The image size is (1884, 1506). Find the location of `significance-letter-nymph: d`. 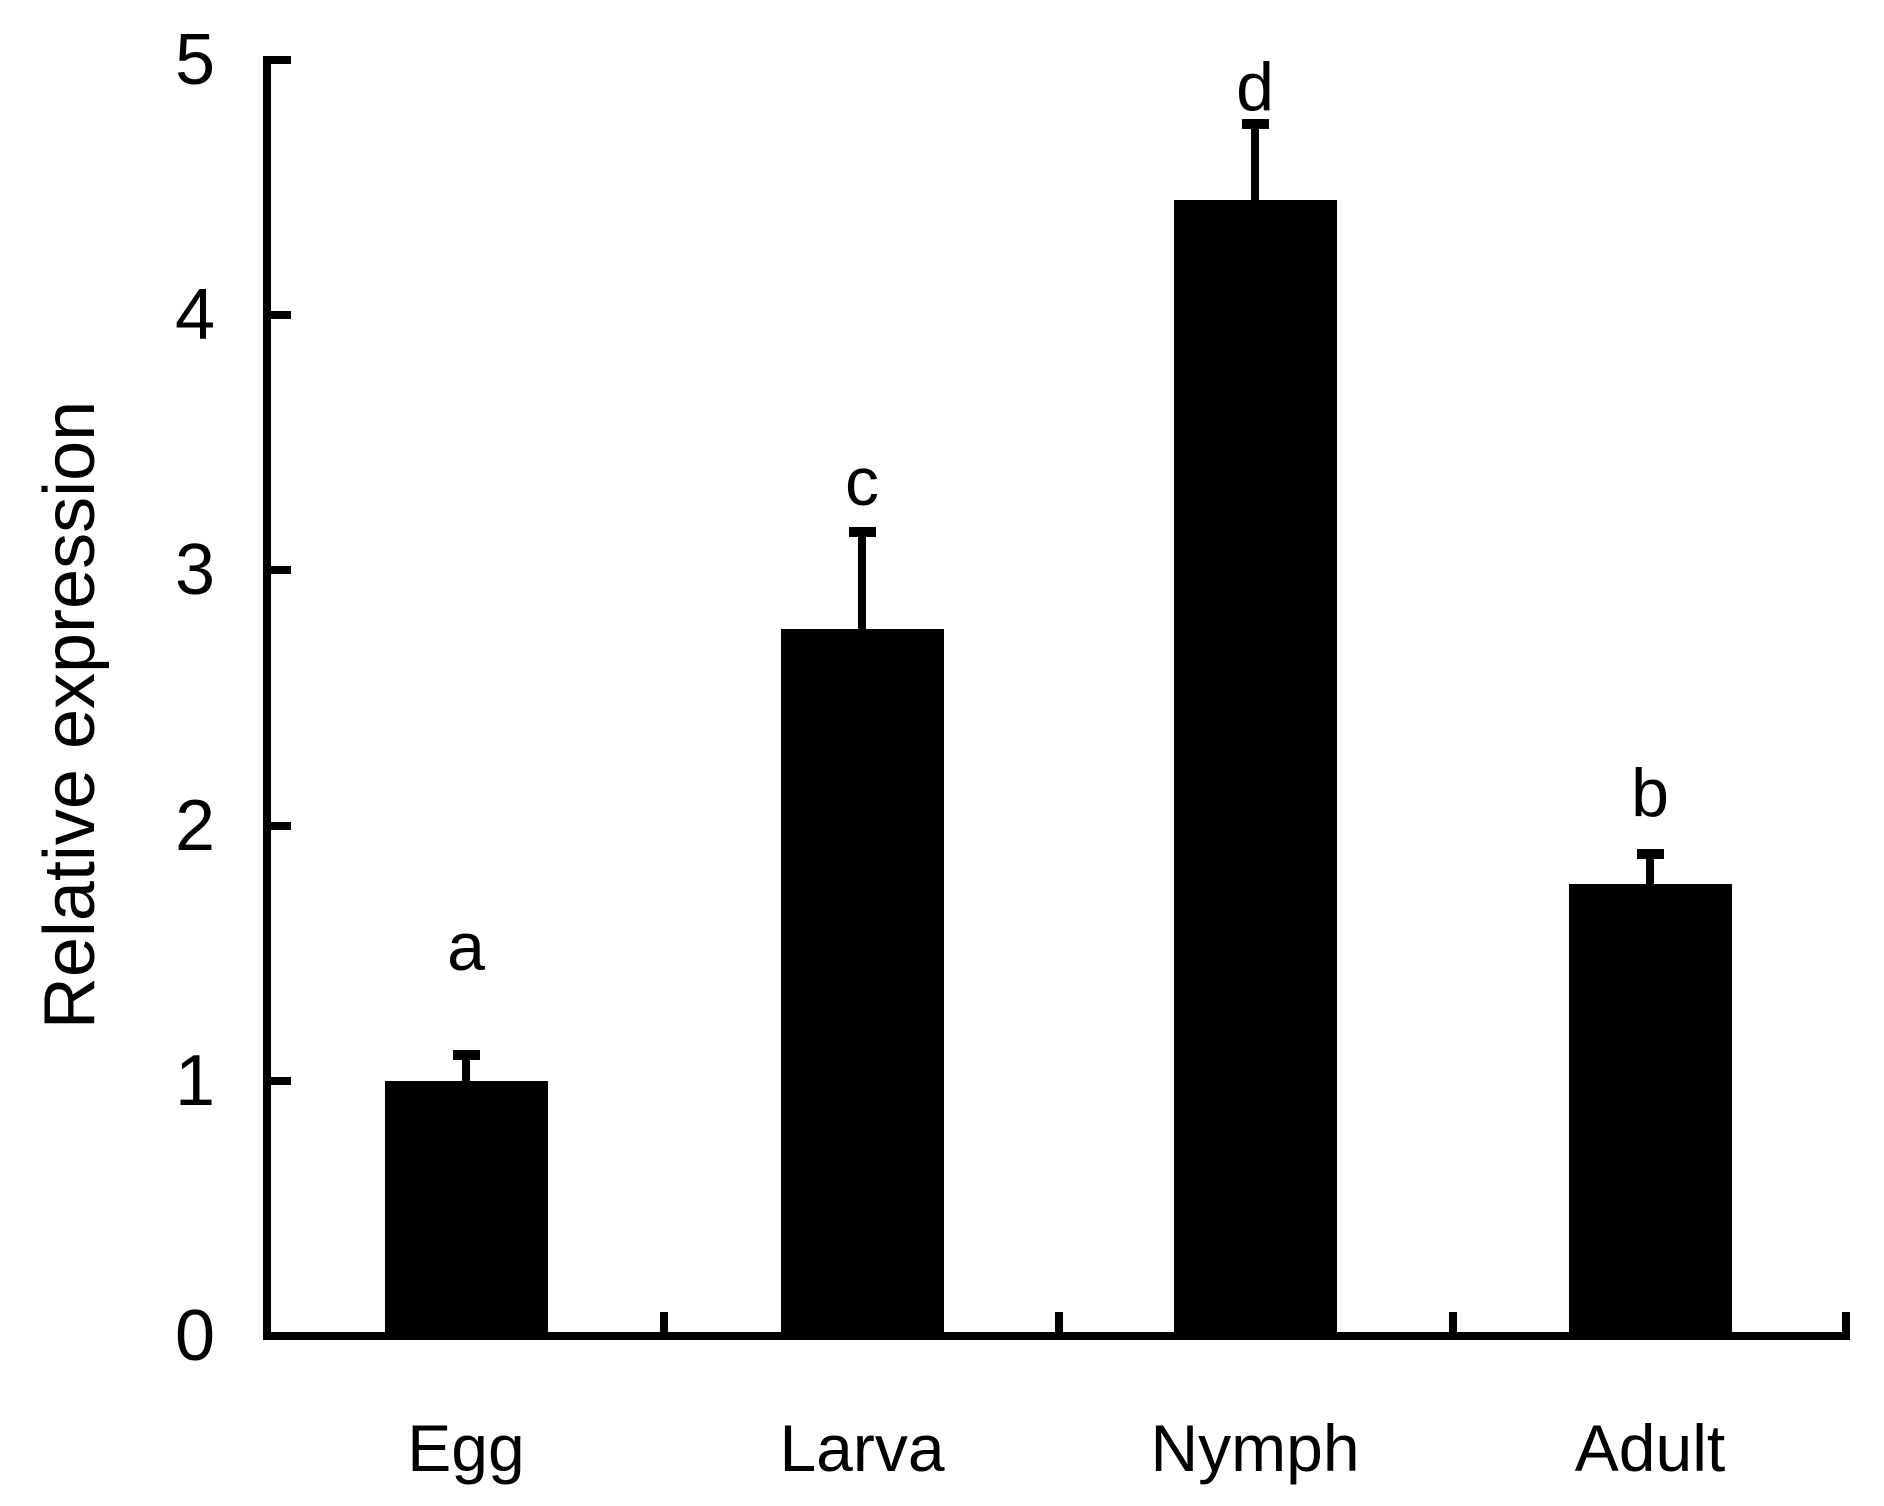

significance-letter-nymph: d is located at coordinates (1255, 87).